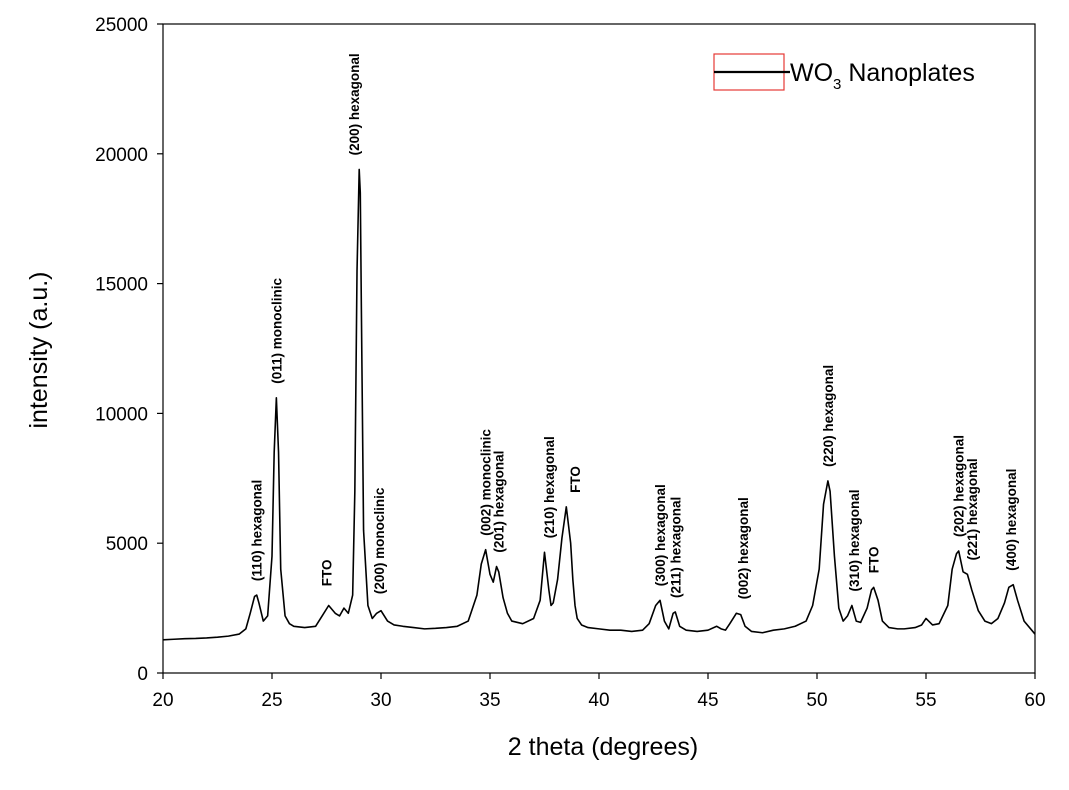  I want to click on peak-annotation: (200) hexagonal, so click(354, 104).